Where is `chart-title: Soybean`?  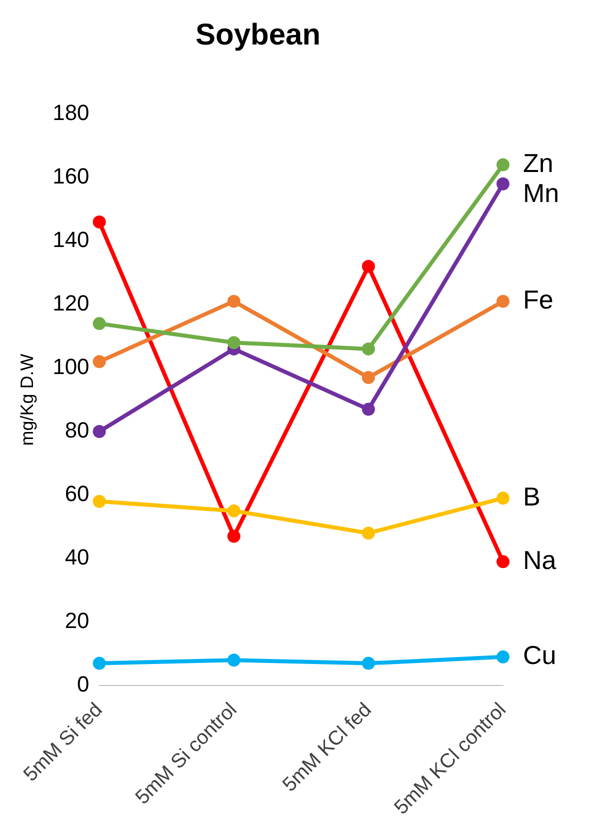 chart-title: Soybean is located at coordinates (258, 35).